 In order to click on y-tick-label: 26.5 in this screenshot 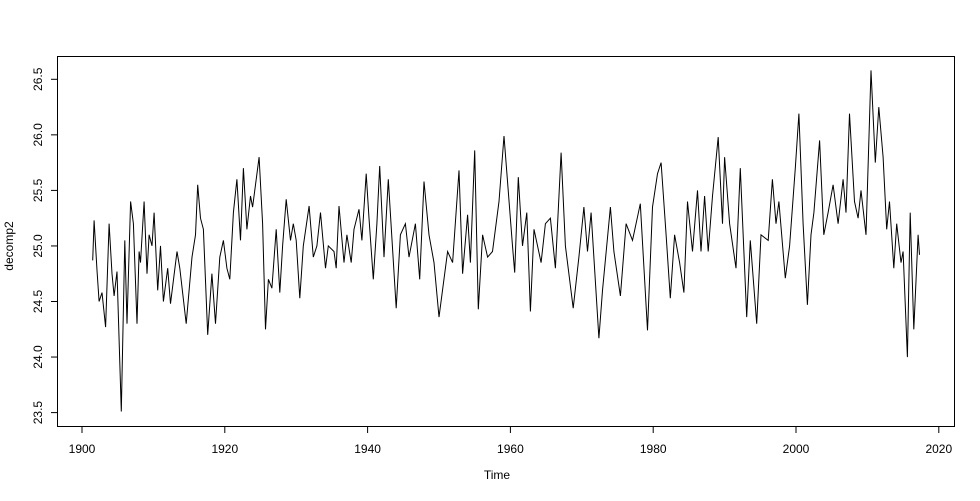, I will do `click(38, 79)`.